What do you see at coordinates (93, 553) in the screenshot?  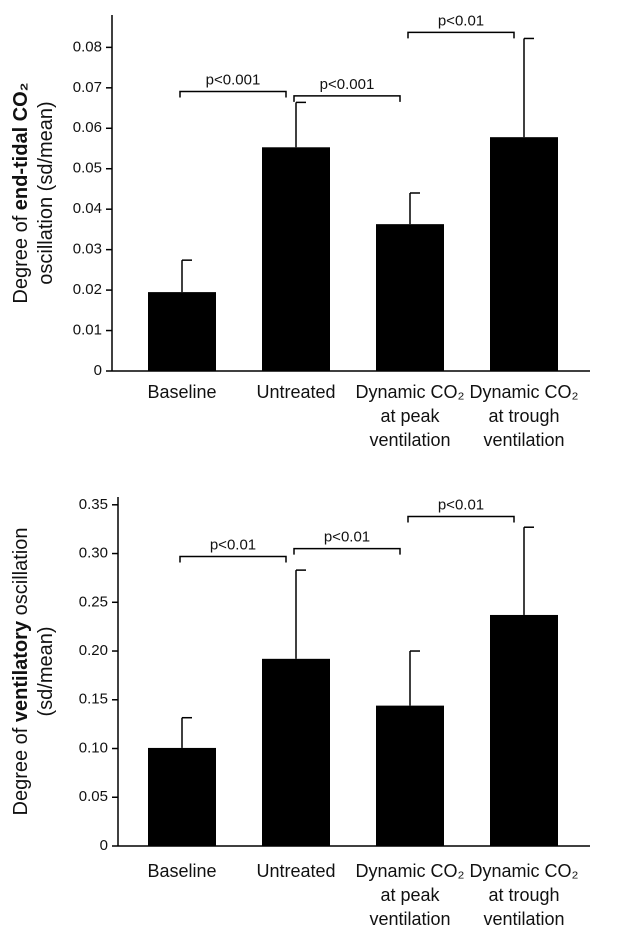 I see `y-tick-label: 0.30` at bounding box center [93, 553].